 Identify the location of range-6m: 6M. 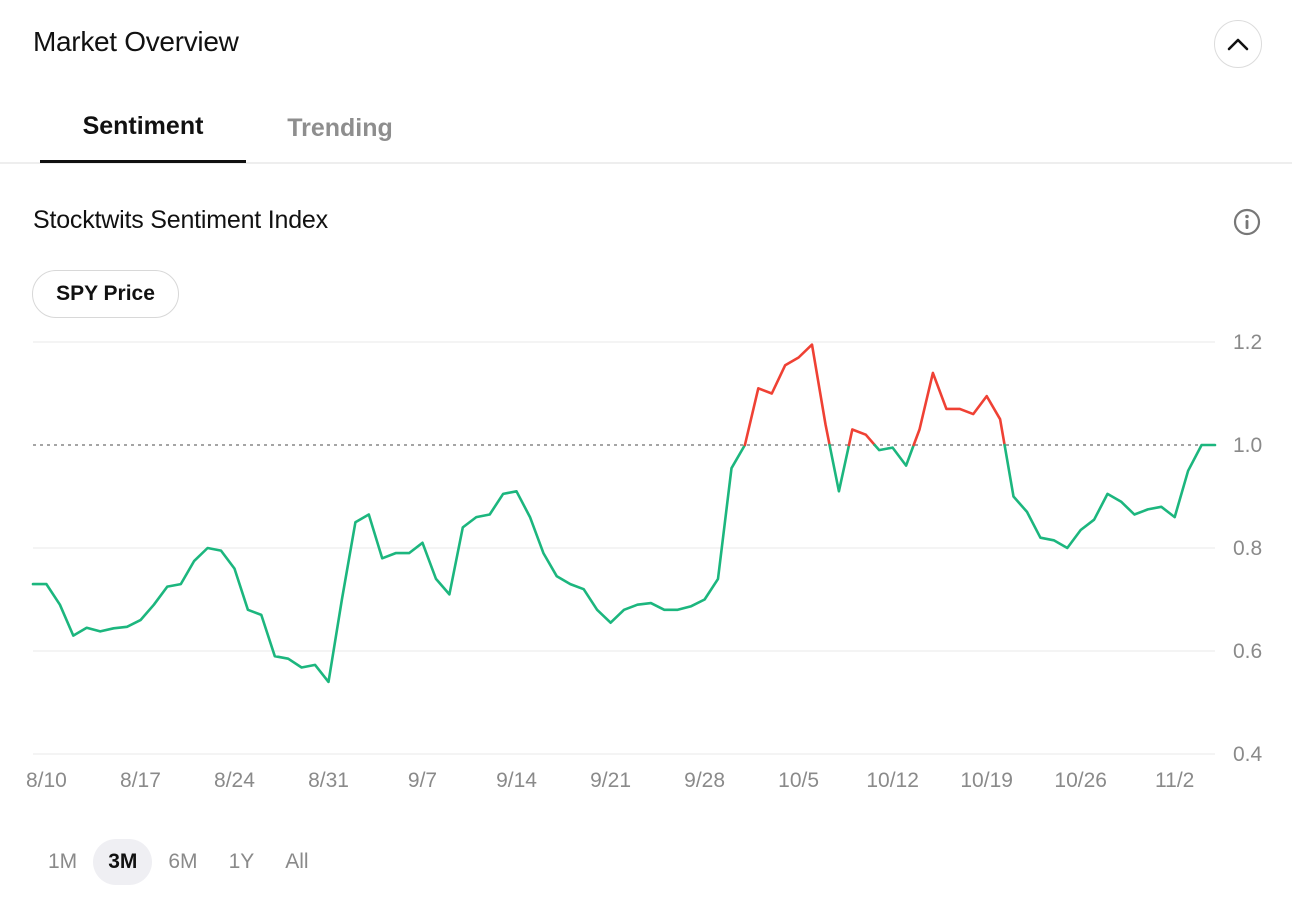
(183, 861).